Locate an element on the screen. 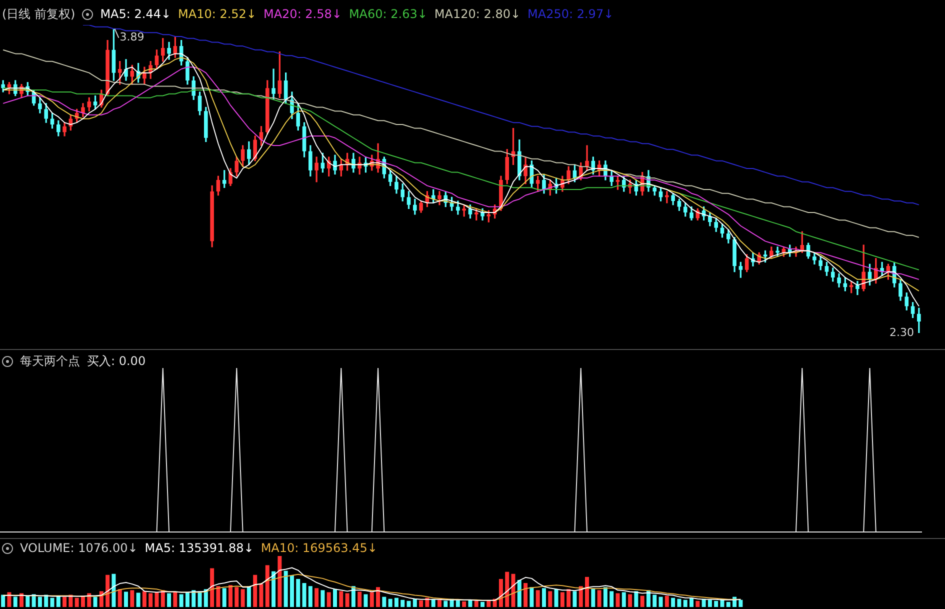  chart-title: (日线 前复权) is located at coordinates (39, 14).